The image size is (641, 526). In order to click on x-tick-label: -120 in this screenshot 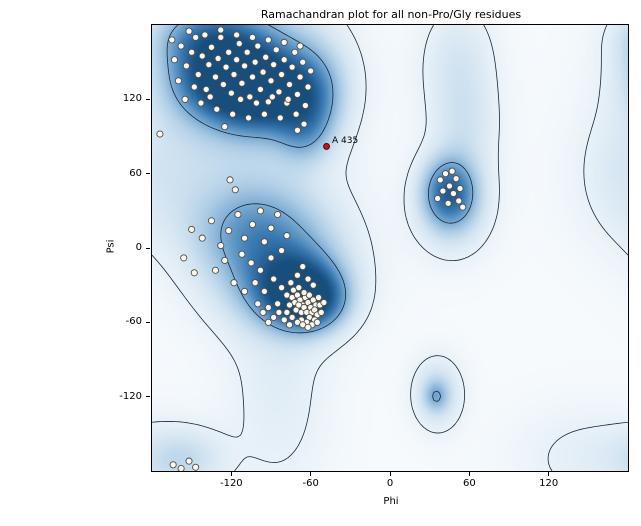, I will do `click(231, 483)`.